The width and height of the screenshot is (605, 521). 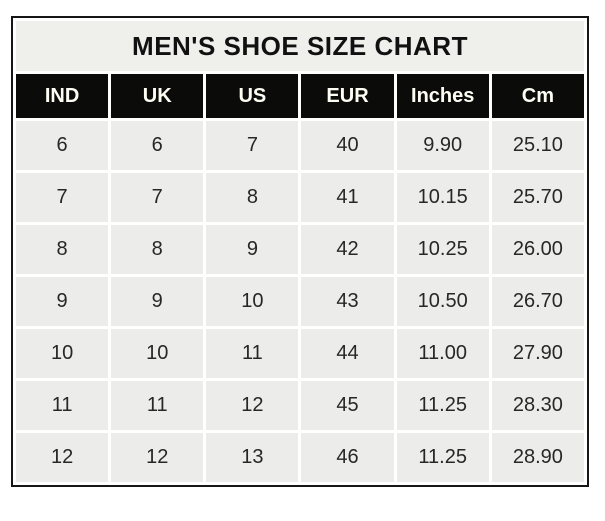 I want to click on table-cell: 13, so click(x=252, y=457).